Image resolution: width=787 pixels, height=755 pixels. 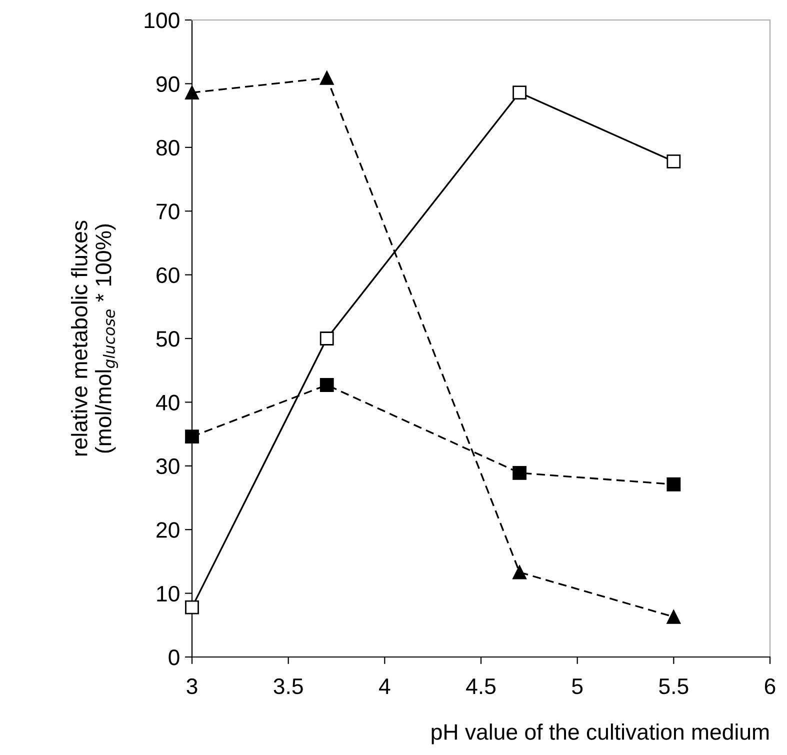 I want to click on y-tick-label: 70, so click(x=168, y=212).